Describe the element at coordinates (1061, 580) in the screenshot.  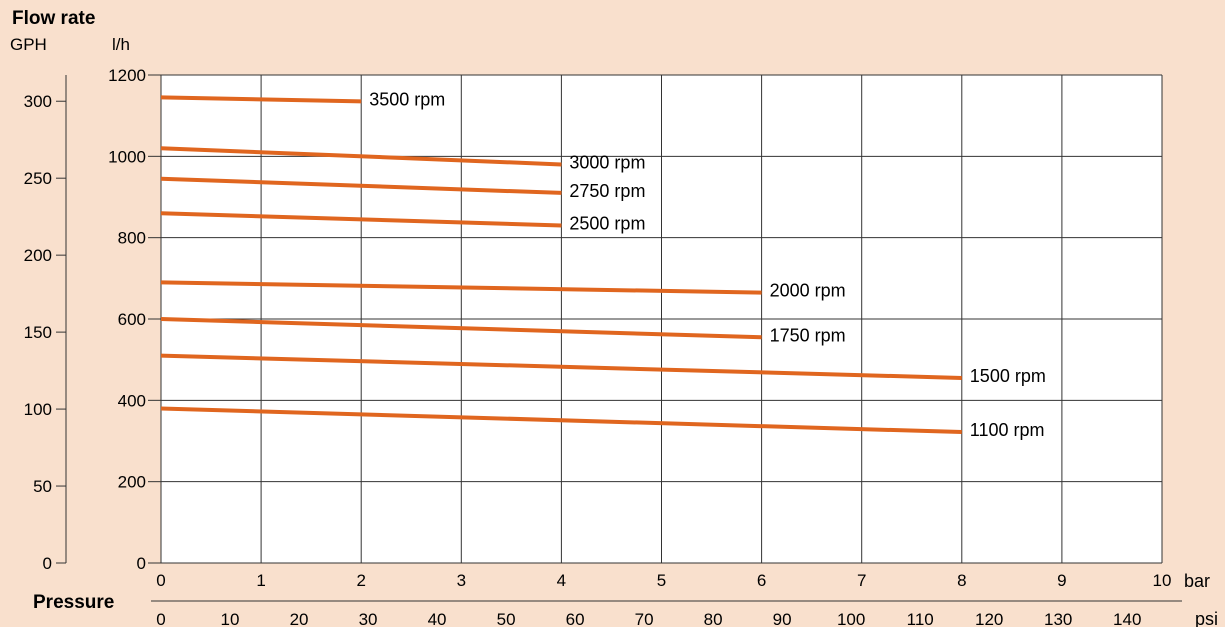
I see `x-tick-label: 9` at that location.